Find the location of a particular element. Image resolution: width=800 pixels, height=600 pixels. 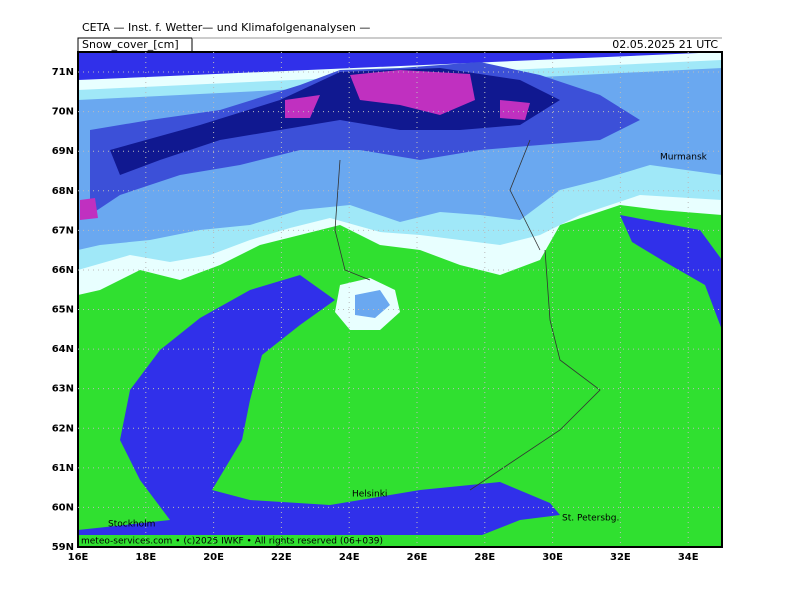

footer-strip is located at coordinates (400, 541).